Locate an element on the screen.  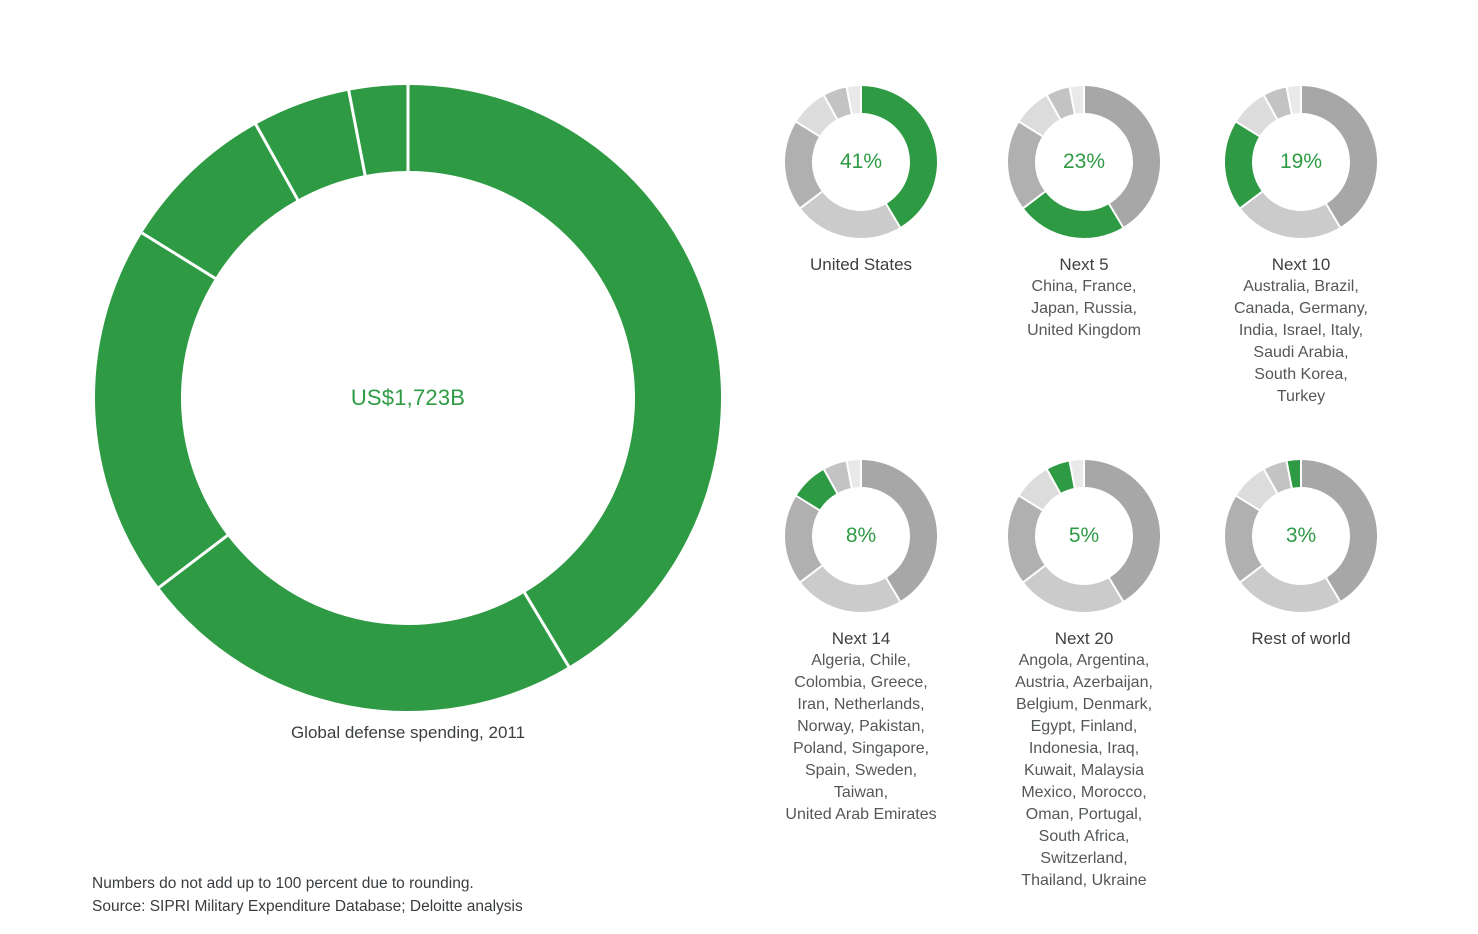
donut-card-united-states: 41% United States is located at coordinates (861, 181).